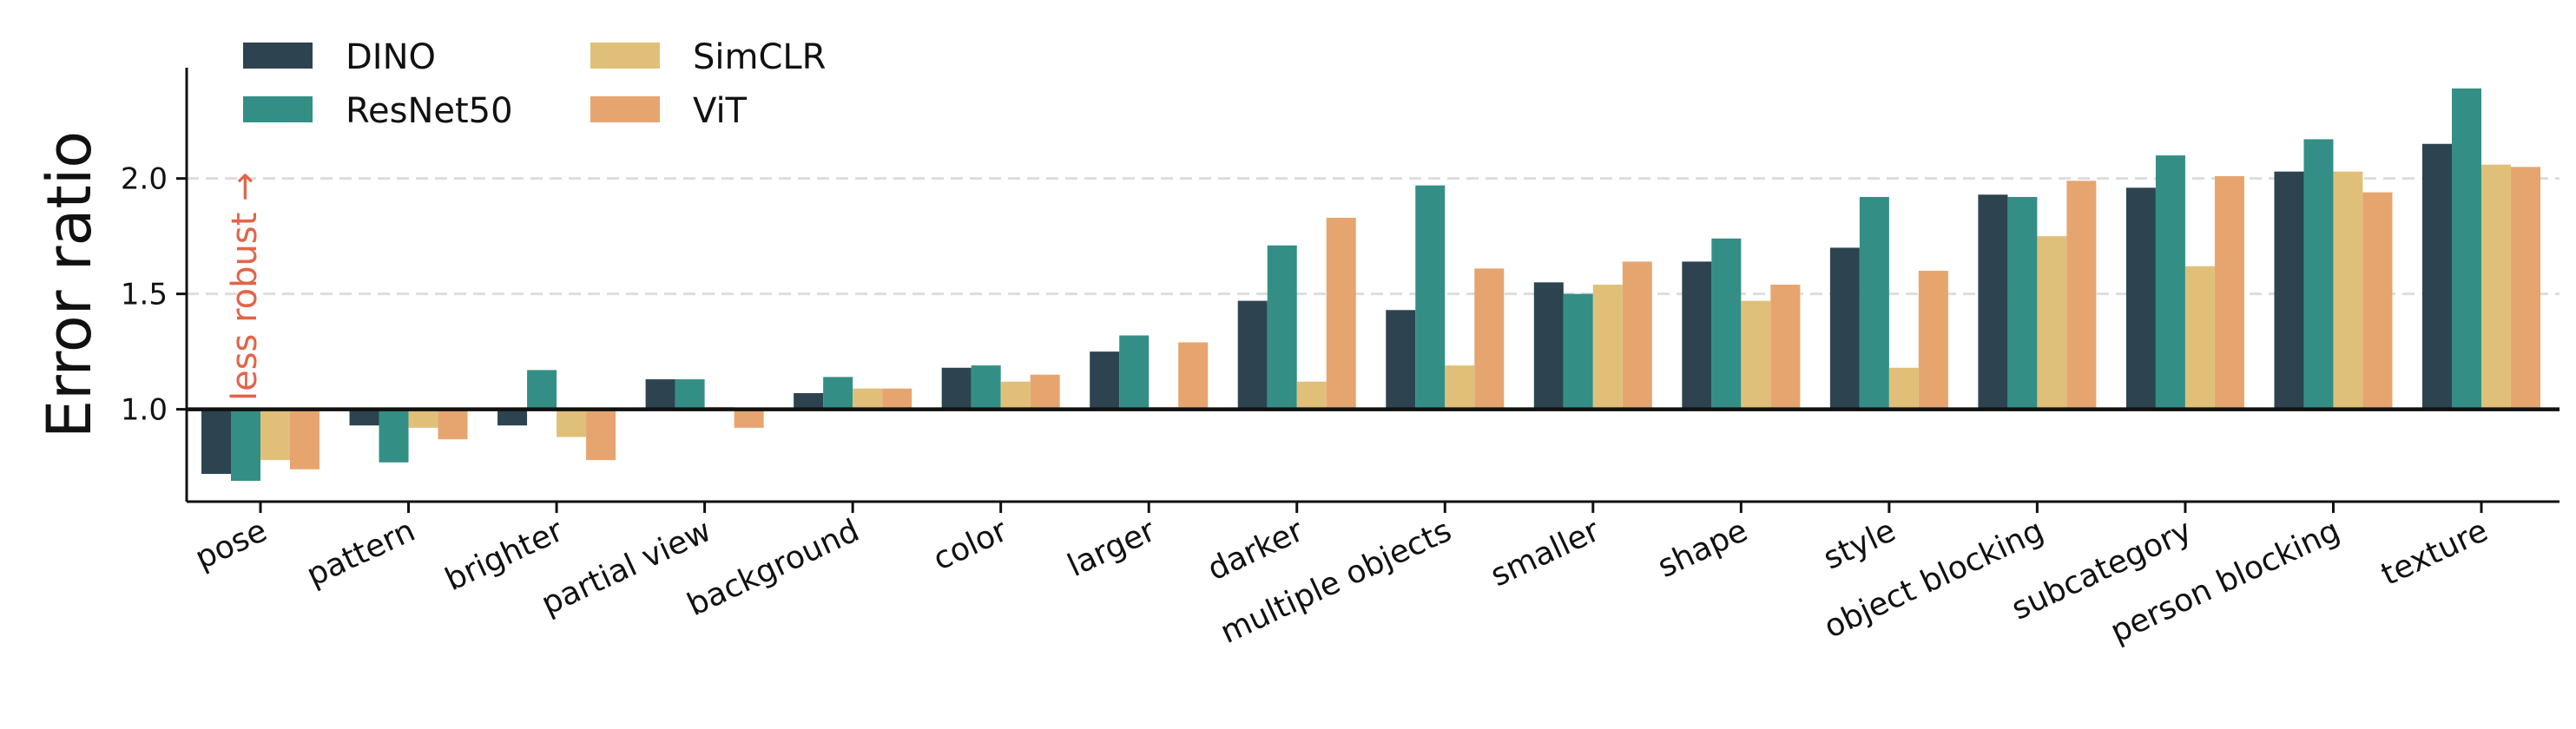 Image resolution: width=2576 pixels, height=729 pixels. What do you see at coordinates (749, 419) in the screenshot?
I see `bar-partial-view-vit` at bounding box center [749, 419].